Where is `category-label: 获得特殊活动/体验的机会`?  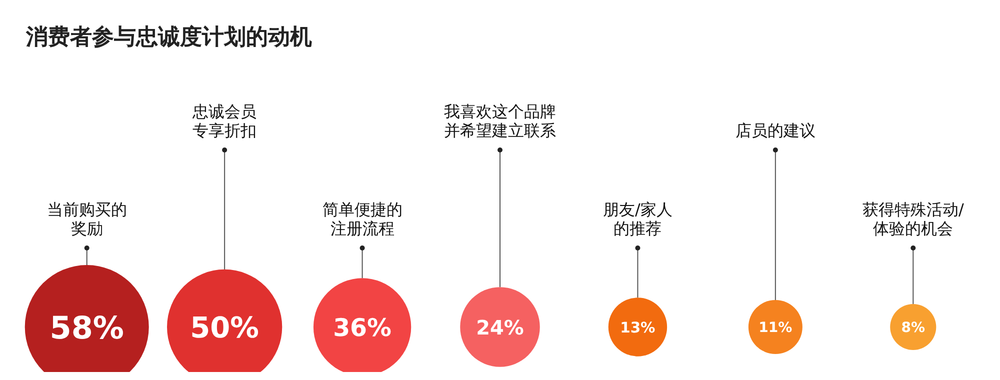
category-label: 获得特殊活动/体验的机会 is located at coordinates (913, 219).